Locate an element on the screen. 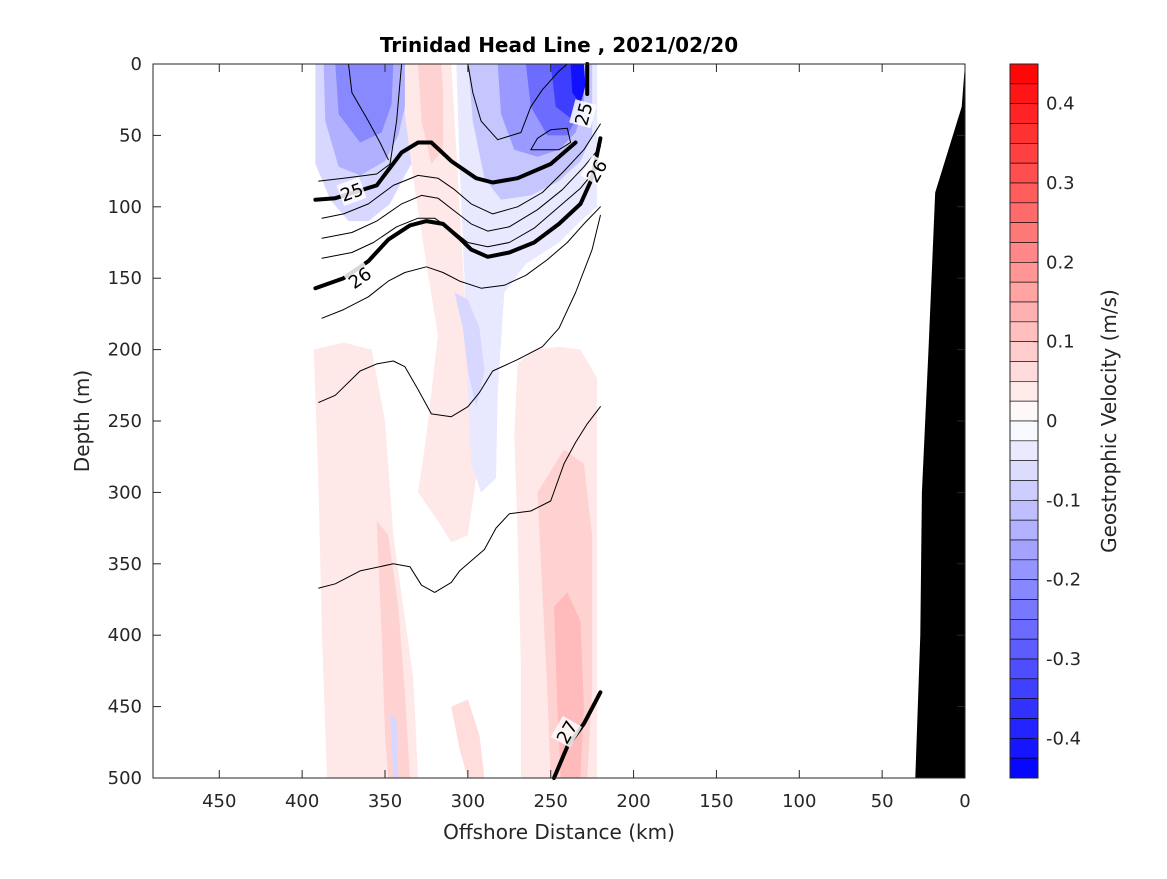  x-tick-label: 250 is located at coordinates (551, 801).